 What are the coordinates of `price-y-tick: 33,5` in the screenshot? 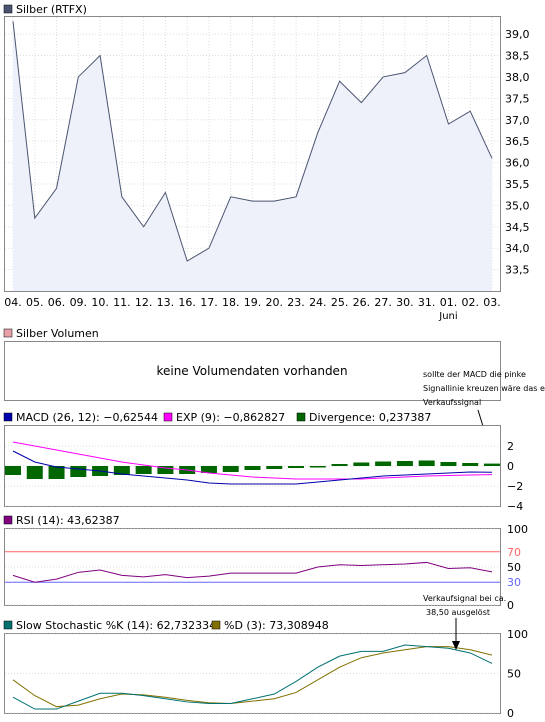 It's located at (517, 270).